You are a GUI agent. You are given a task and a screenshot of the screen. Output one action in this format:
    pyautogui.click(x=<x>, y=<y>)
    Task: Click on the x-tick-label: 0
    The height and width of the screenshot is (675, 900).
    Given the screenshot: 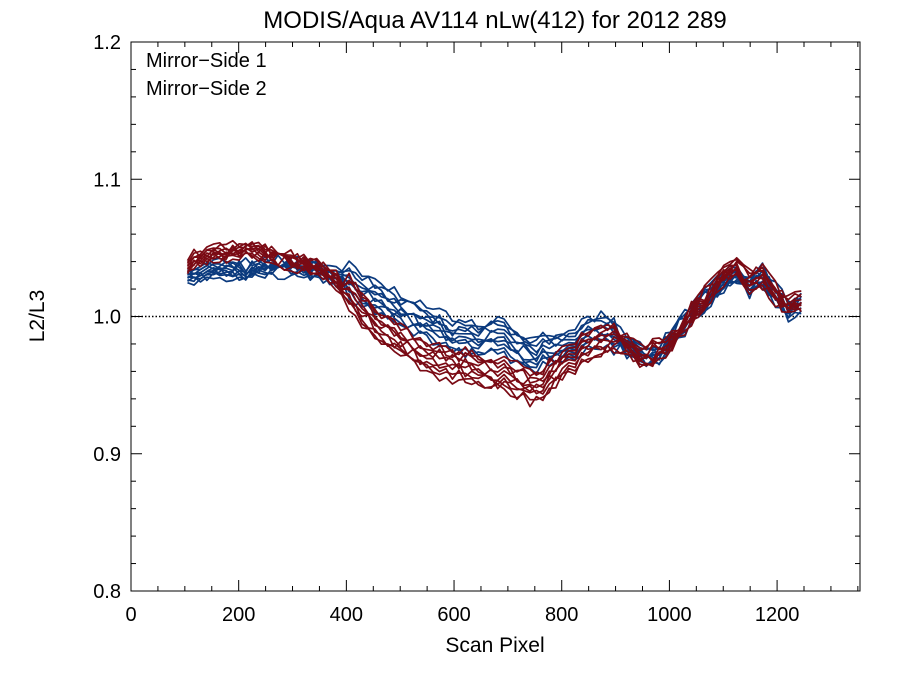 What is the action you would take?
    pyautogui.click(x=130, y=615)
    